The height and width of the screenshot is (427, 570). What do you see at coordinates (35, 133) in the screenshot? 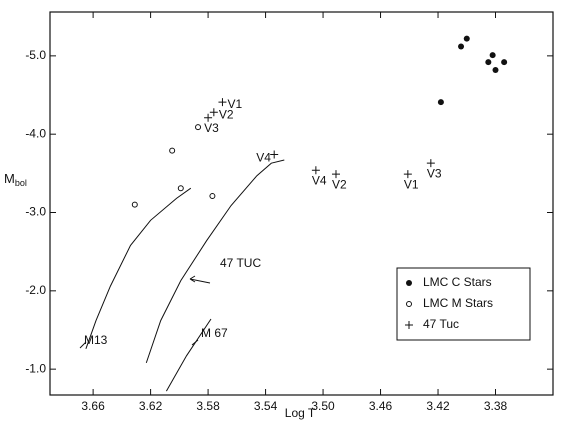
I see `y-tick-label: -4.0` at bounding box center [35, 133].